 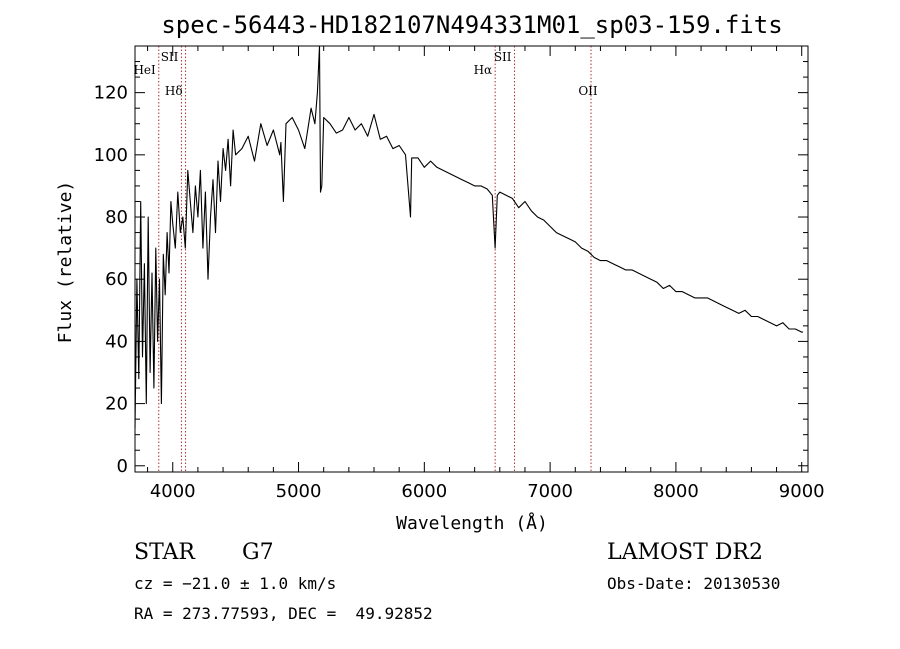 I want to click on x-tick-label: 9000, so click(x=802, y=491).